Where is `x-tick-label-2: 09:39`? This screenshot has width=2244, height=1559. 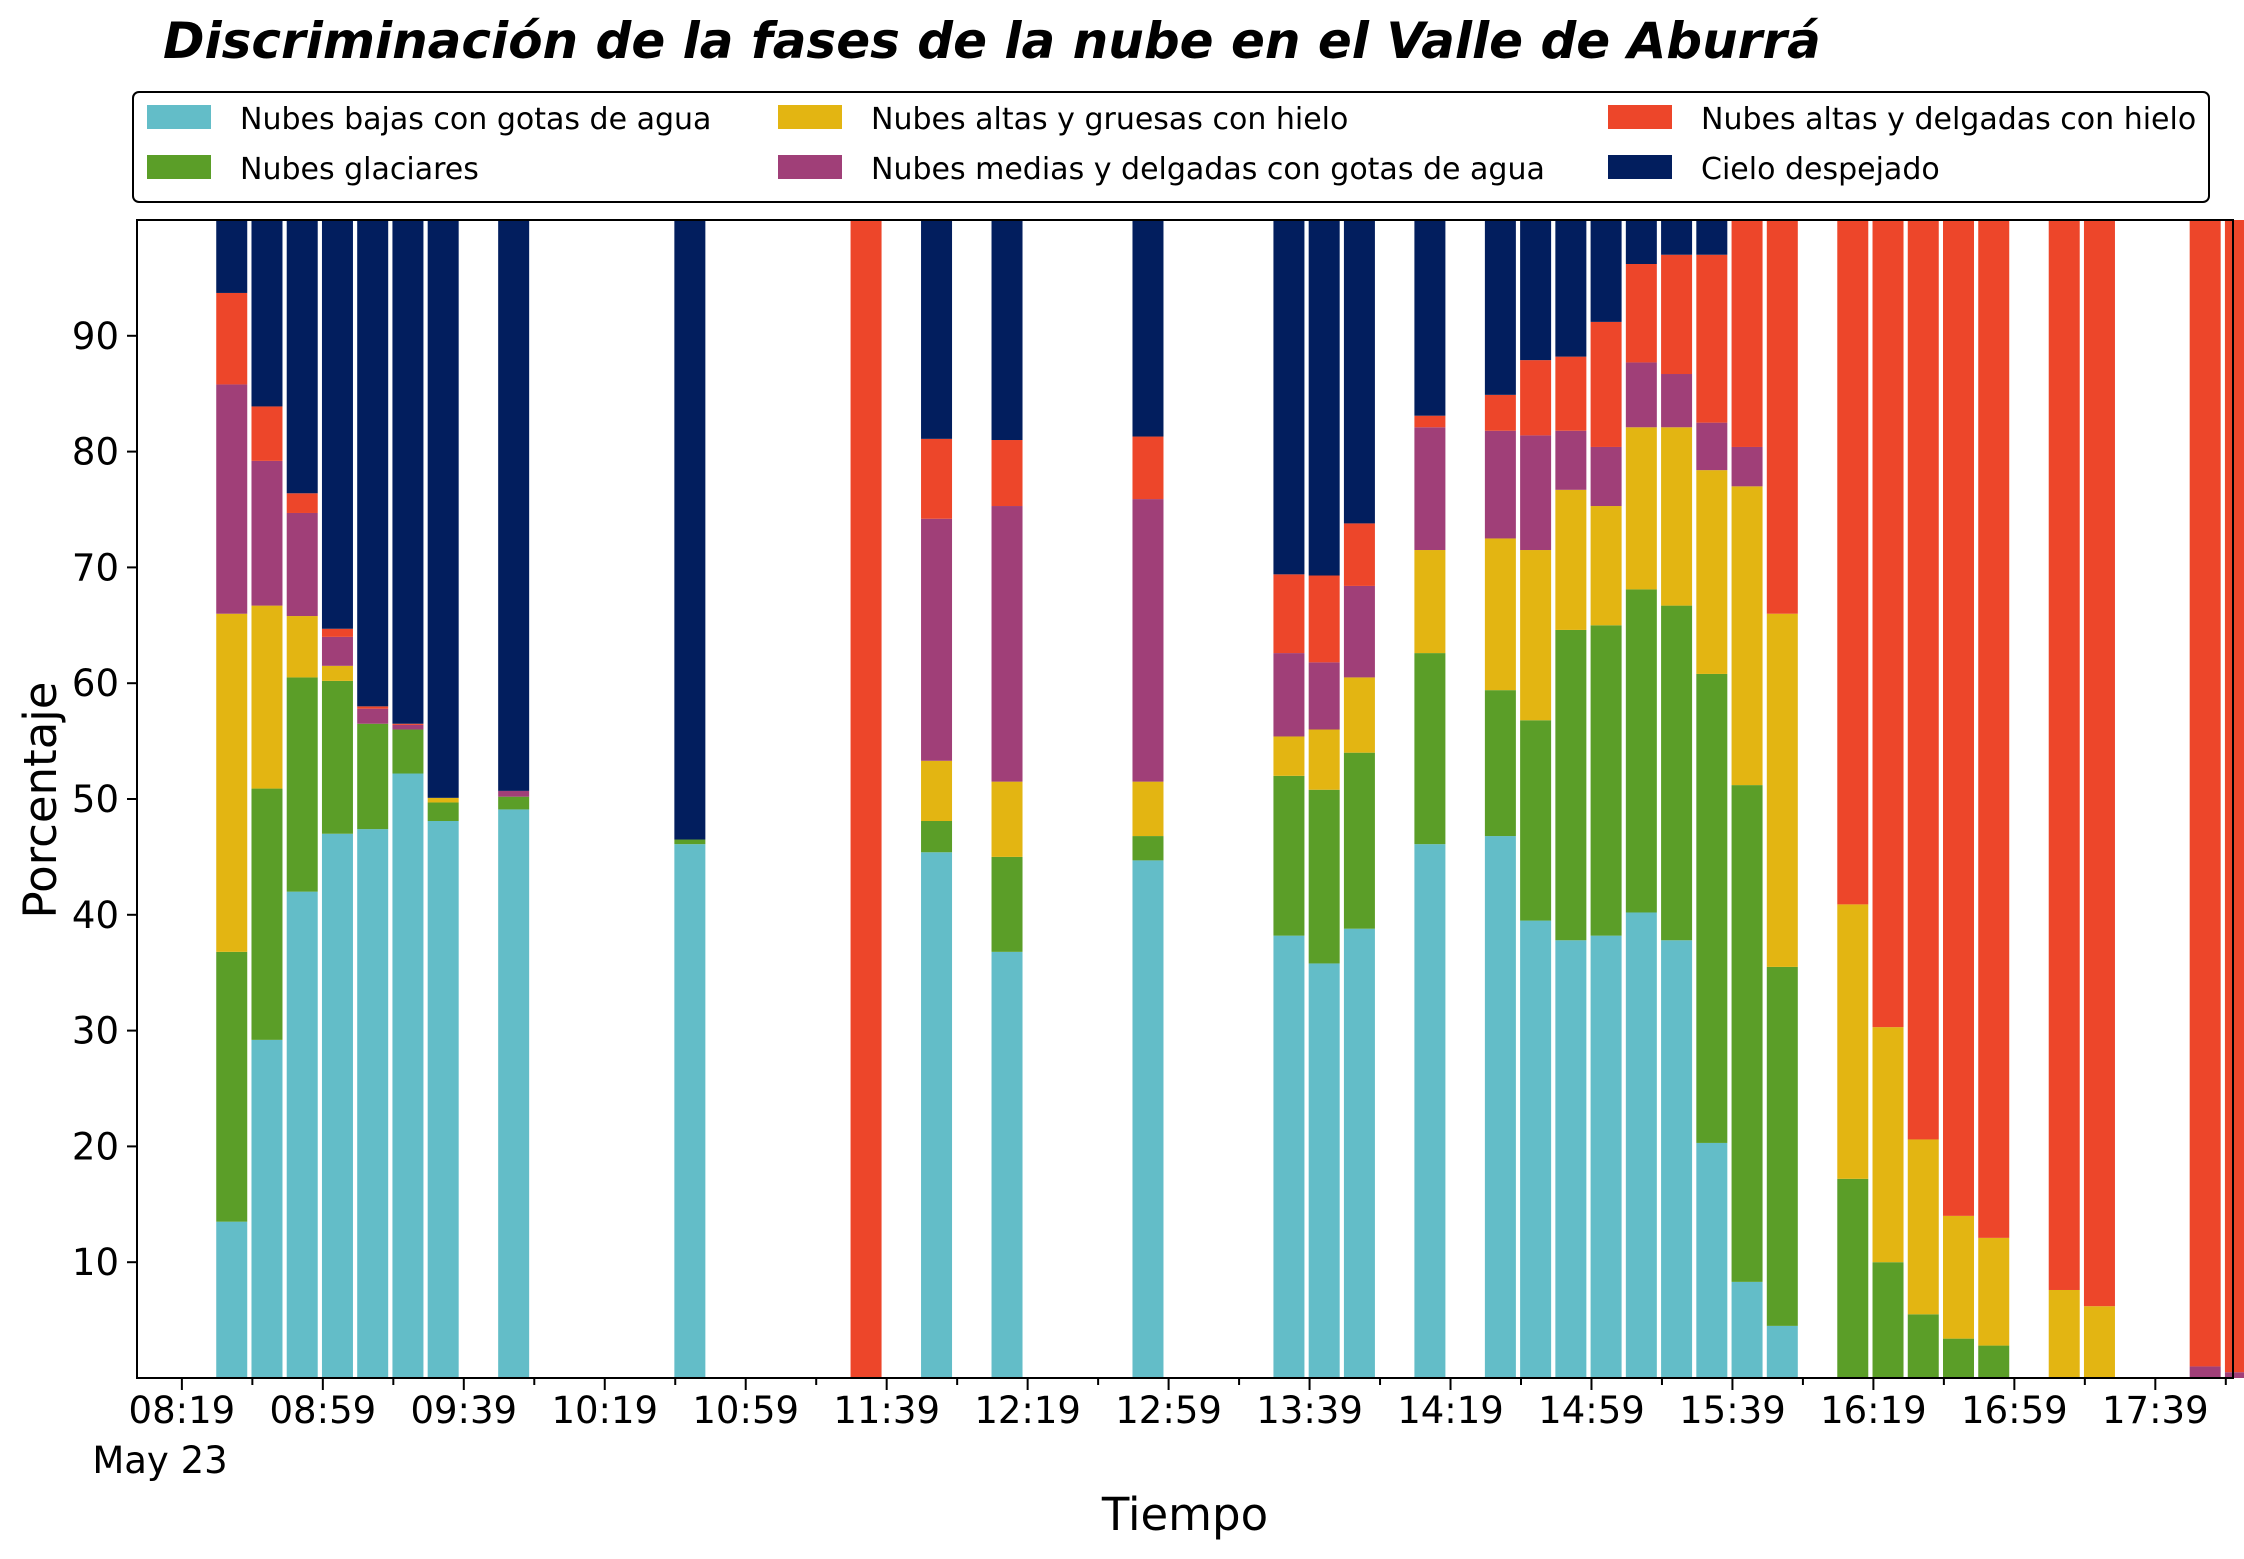
x-tick-label-2: 09:39 is located at coordinates (463, 1410).